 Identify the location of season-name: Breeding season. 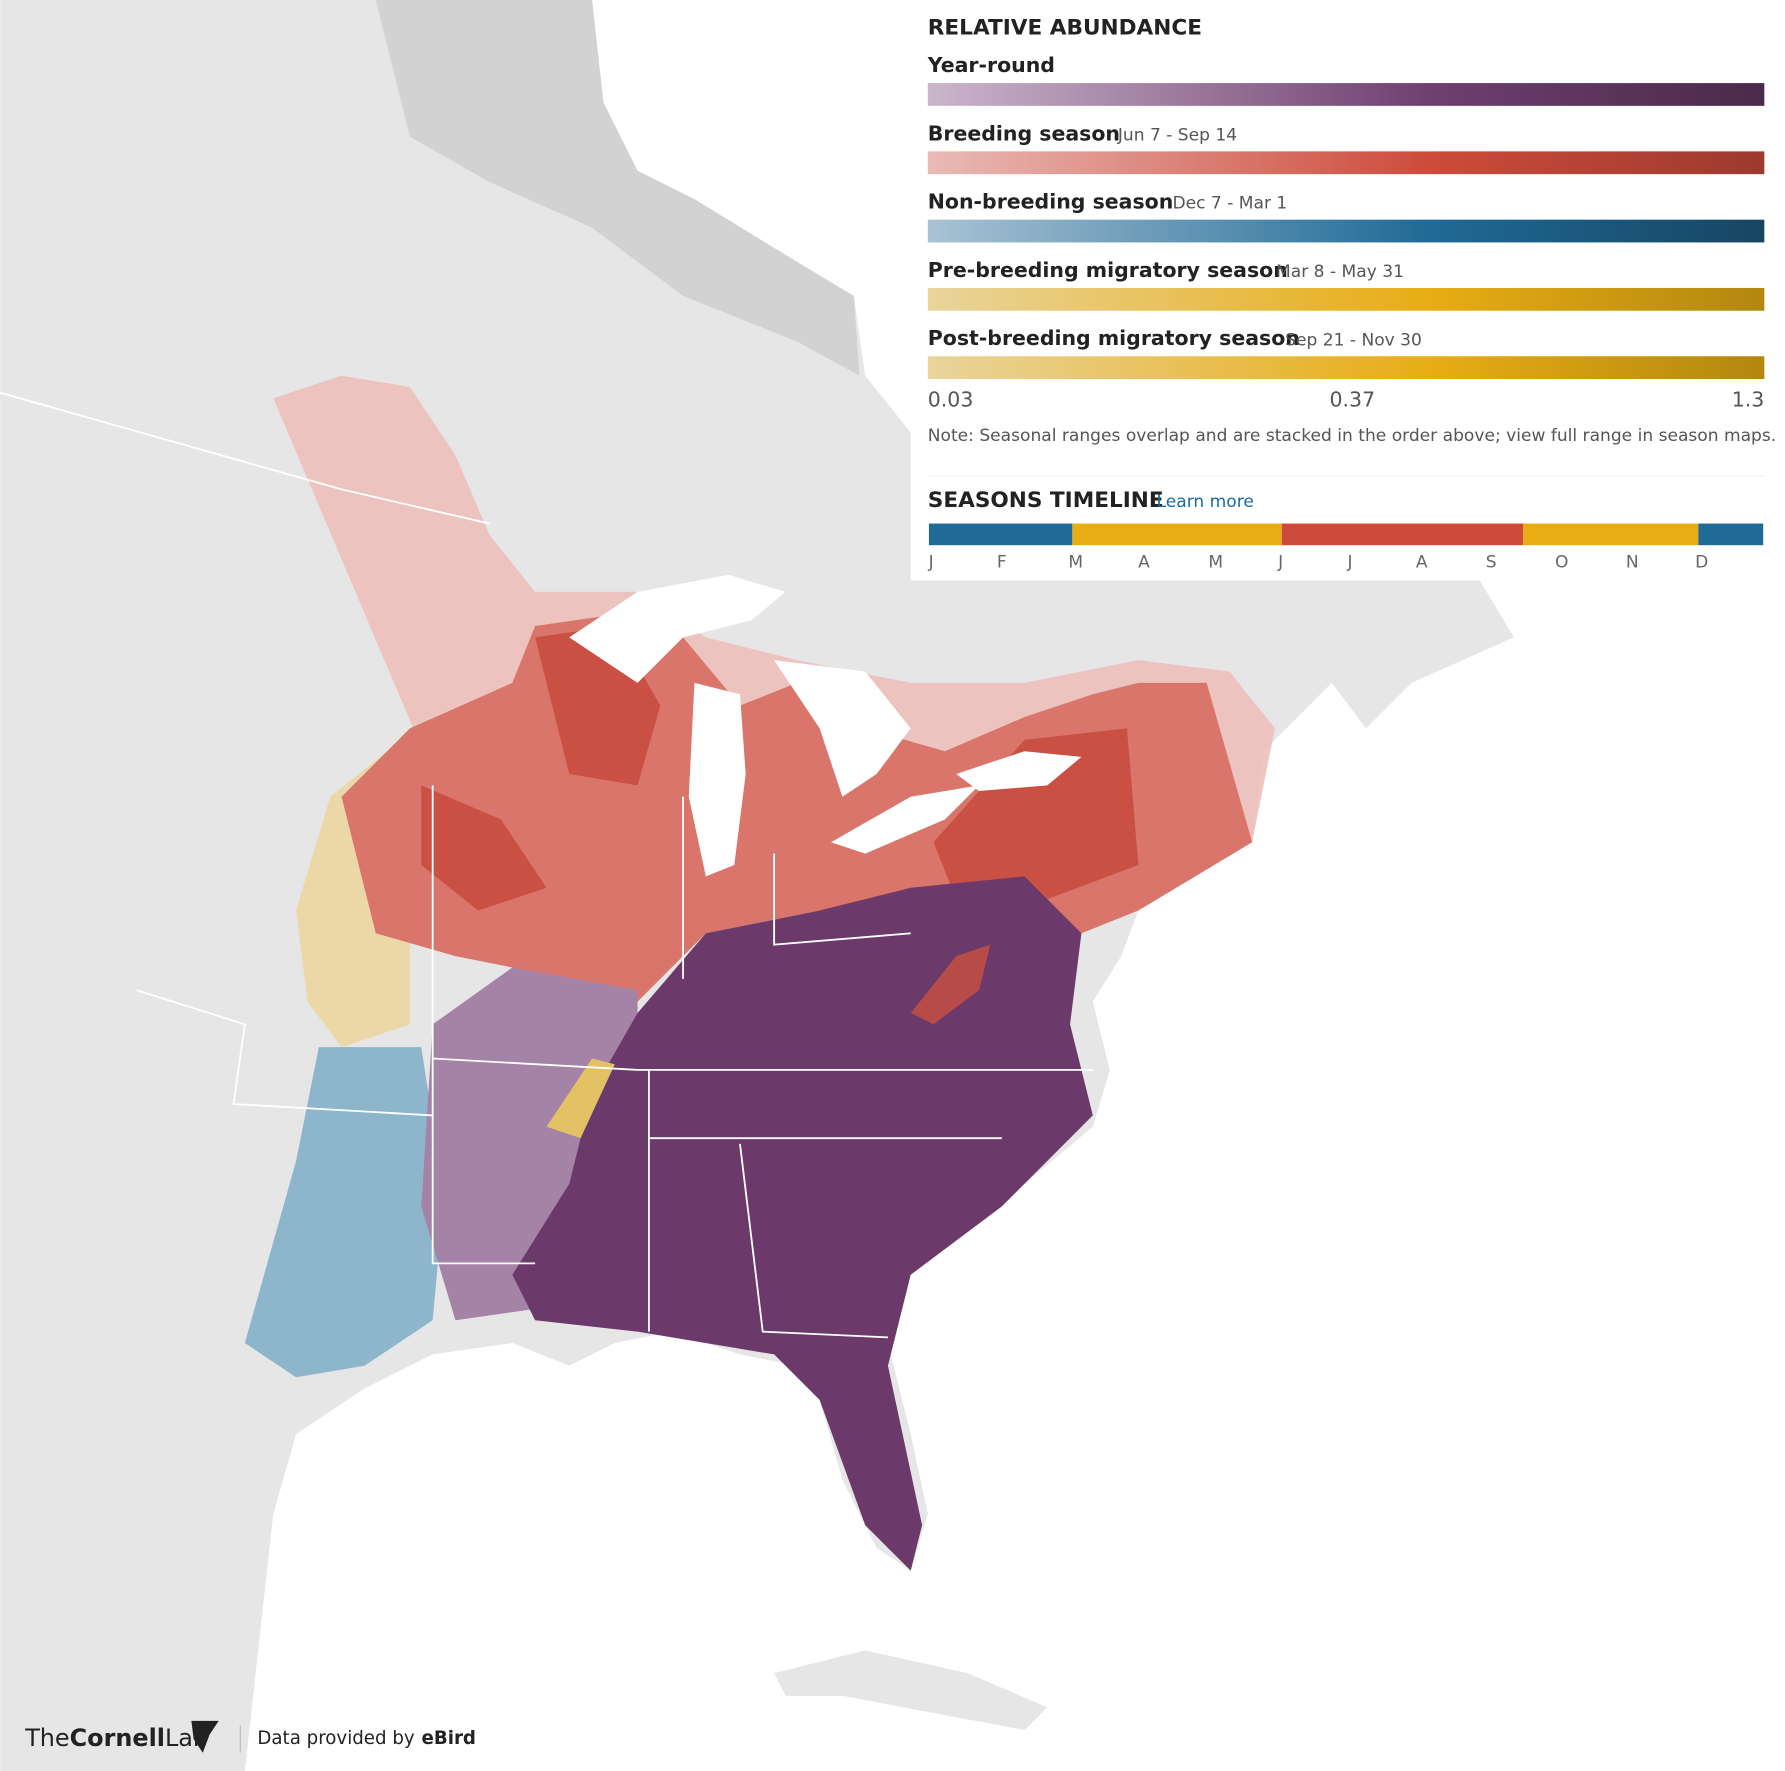
(1024, 133).